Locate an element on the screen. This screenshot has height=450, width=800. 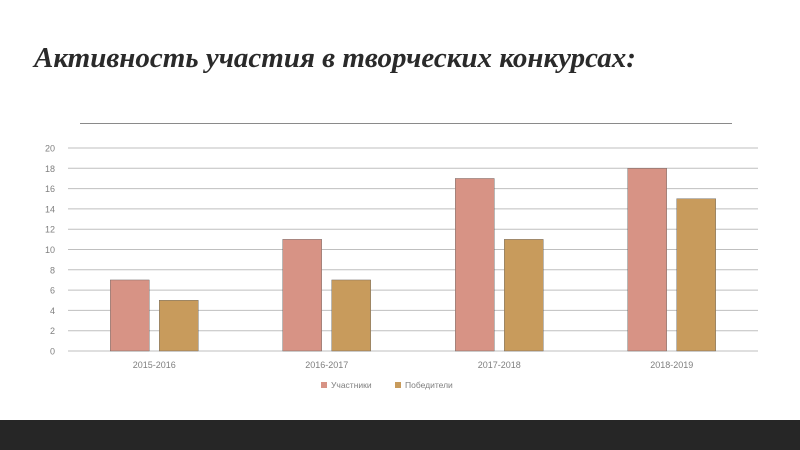
x-tick-label: 2016-2017 is located at coordinates (326, 365).